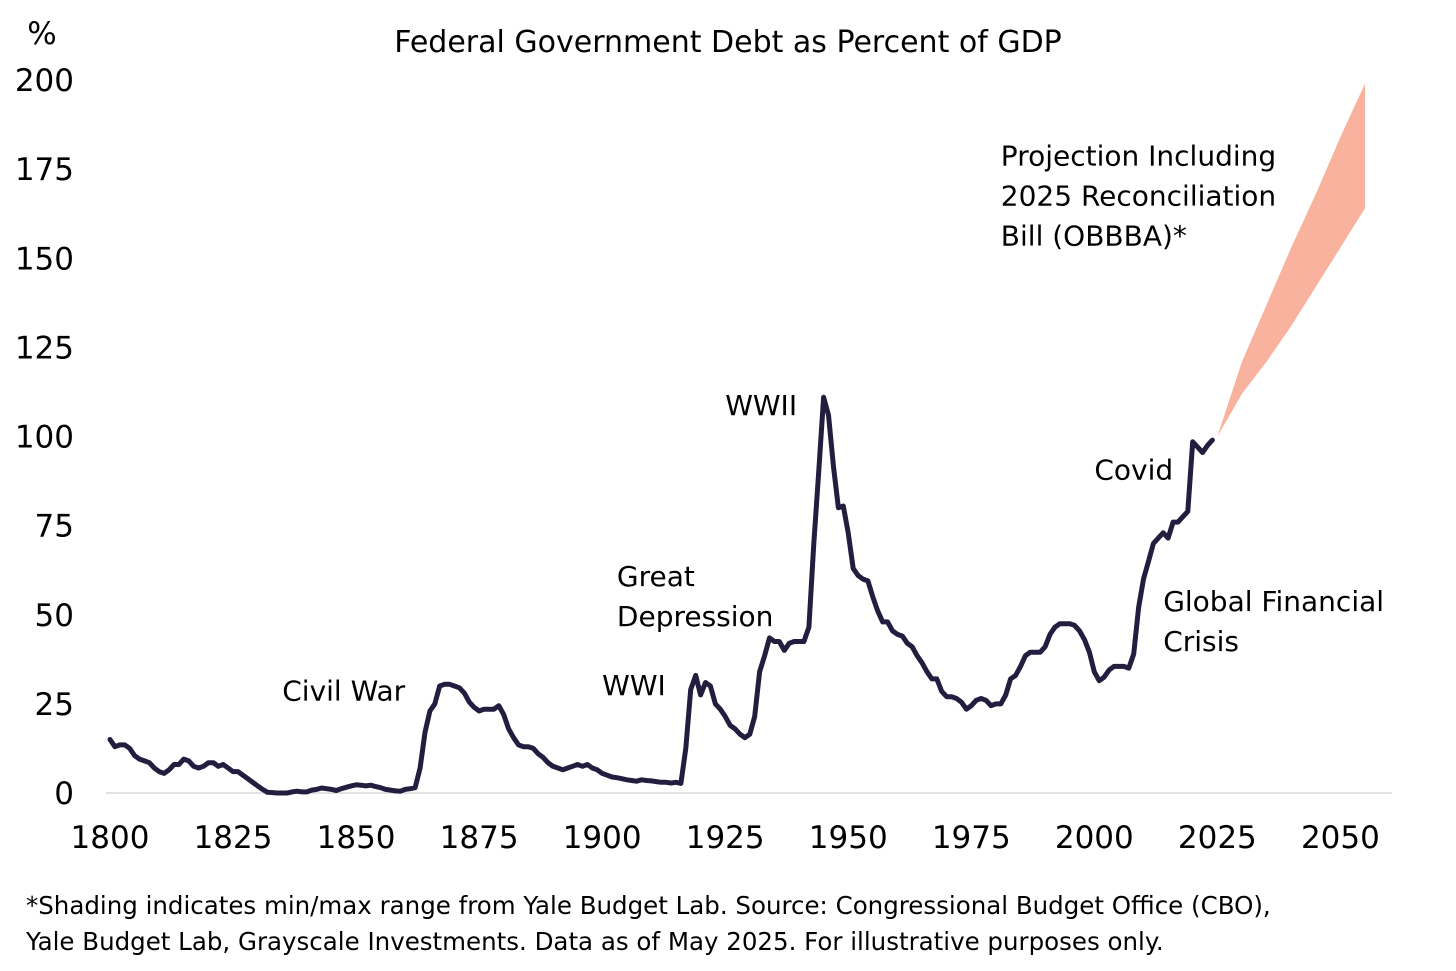 The image size is (1456, 971). What do you see at coordinates (54, 527) in the screenshot?
I see `y-tick-label: 75` at bounding box center [54, 527].